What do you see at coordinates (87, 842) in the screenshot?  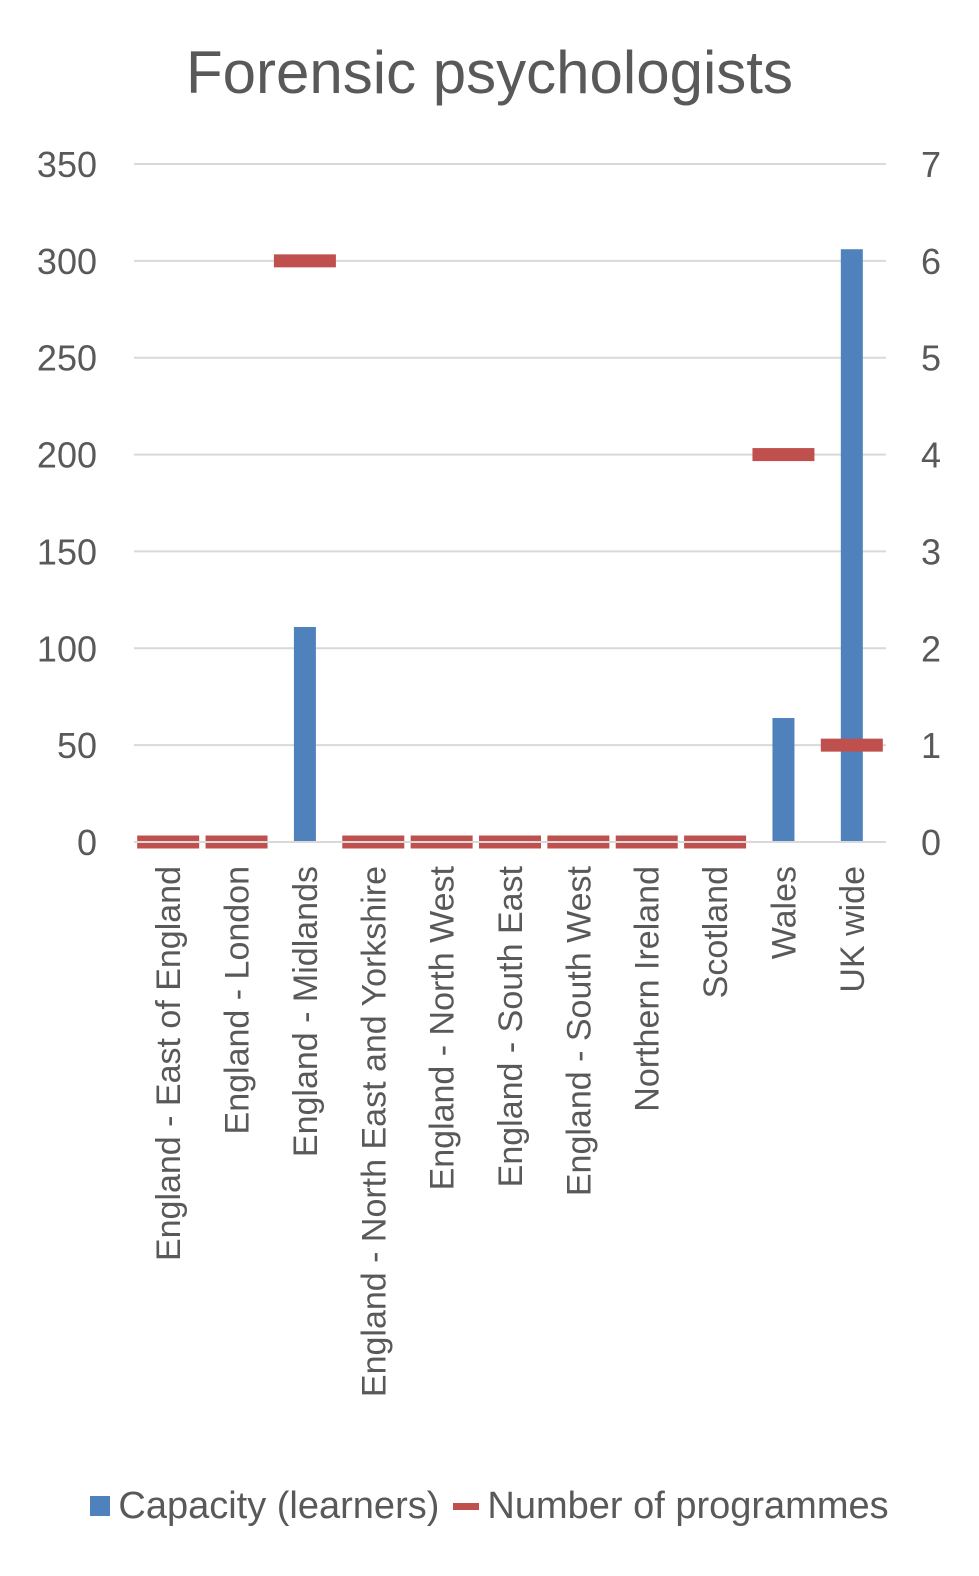 I see `y-left-tick-label: 0` at bounding box center [87, 842].